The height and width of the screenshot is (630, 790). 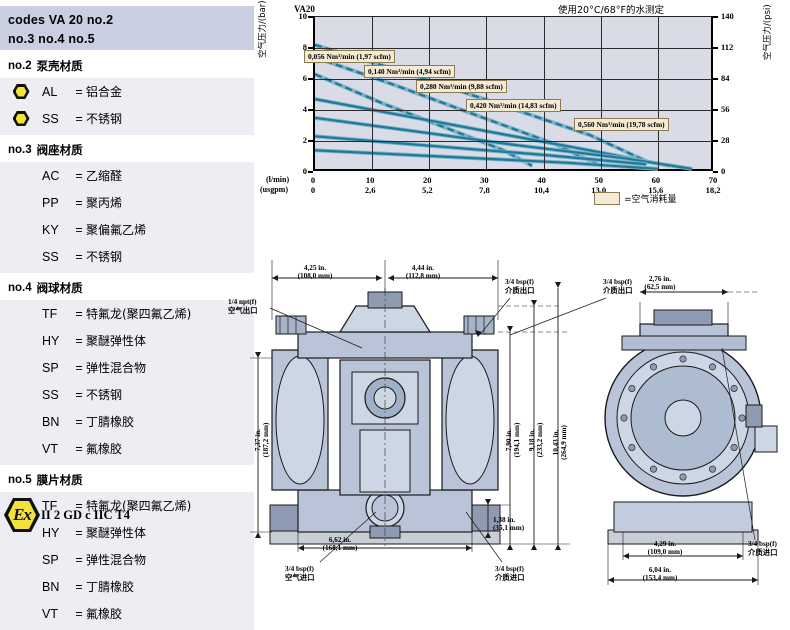 What do you see at coordinates (104, 449) in the screenshot?
I see `option-value: 氟橡胶` at bounding box center [104, 449].